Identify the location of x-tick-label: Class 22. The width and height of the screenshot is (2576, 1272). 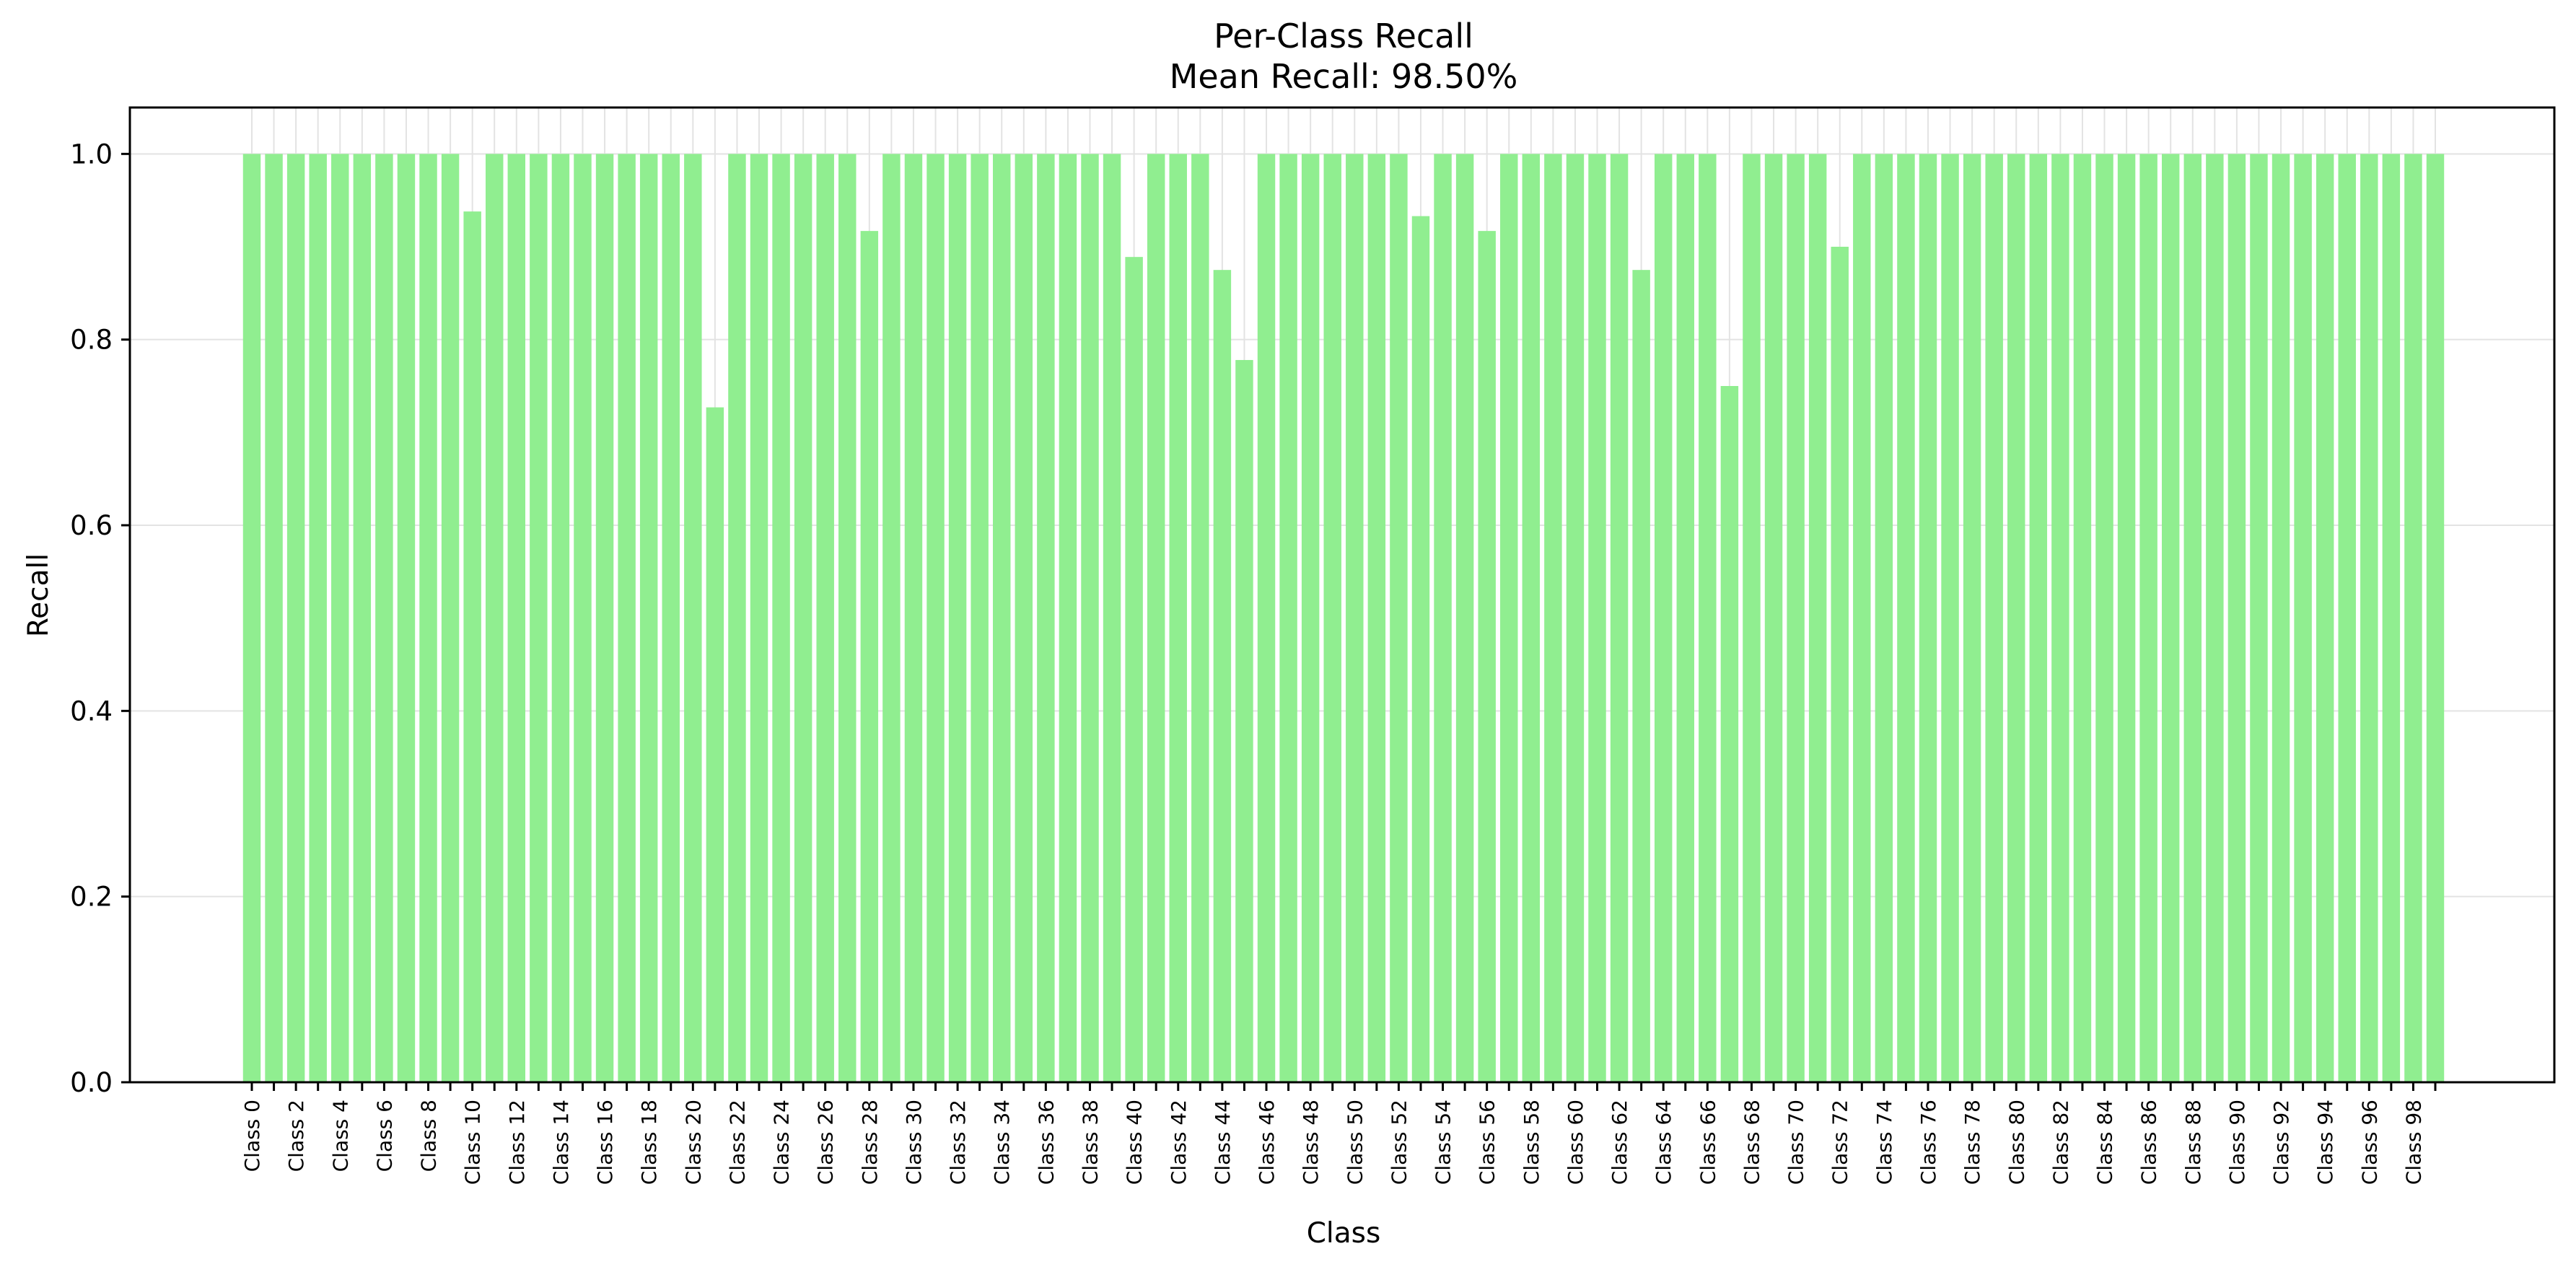
(737, 1143).